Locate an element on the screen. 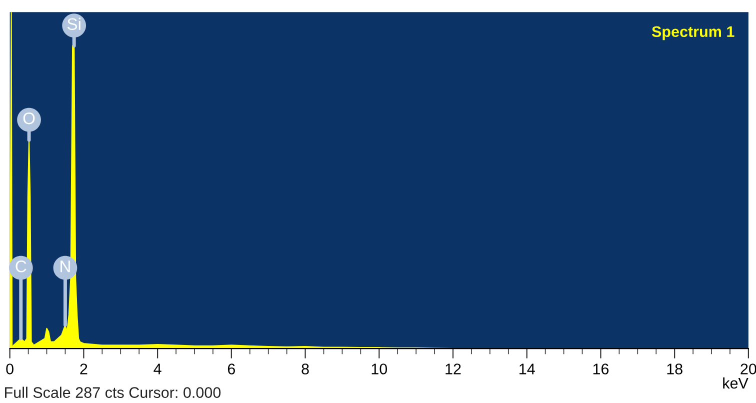  annotation: O is located at coordinates (29, 118).